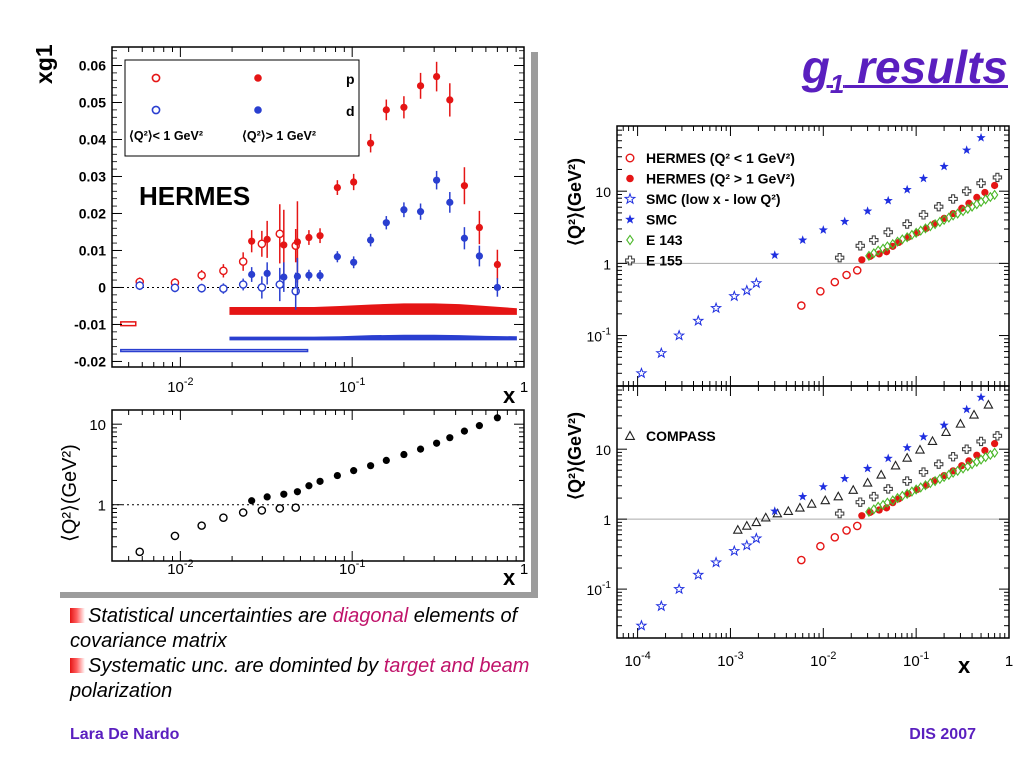  What do you see at coordinates (575, 456) in the screenshot?
I see `compass-y-axis-label: ⟨Q²⟩(GeV²)` at bounding box center [575, 456].